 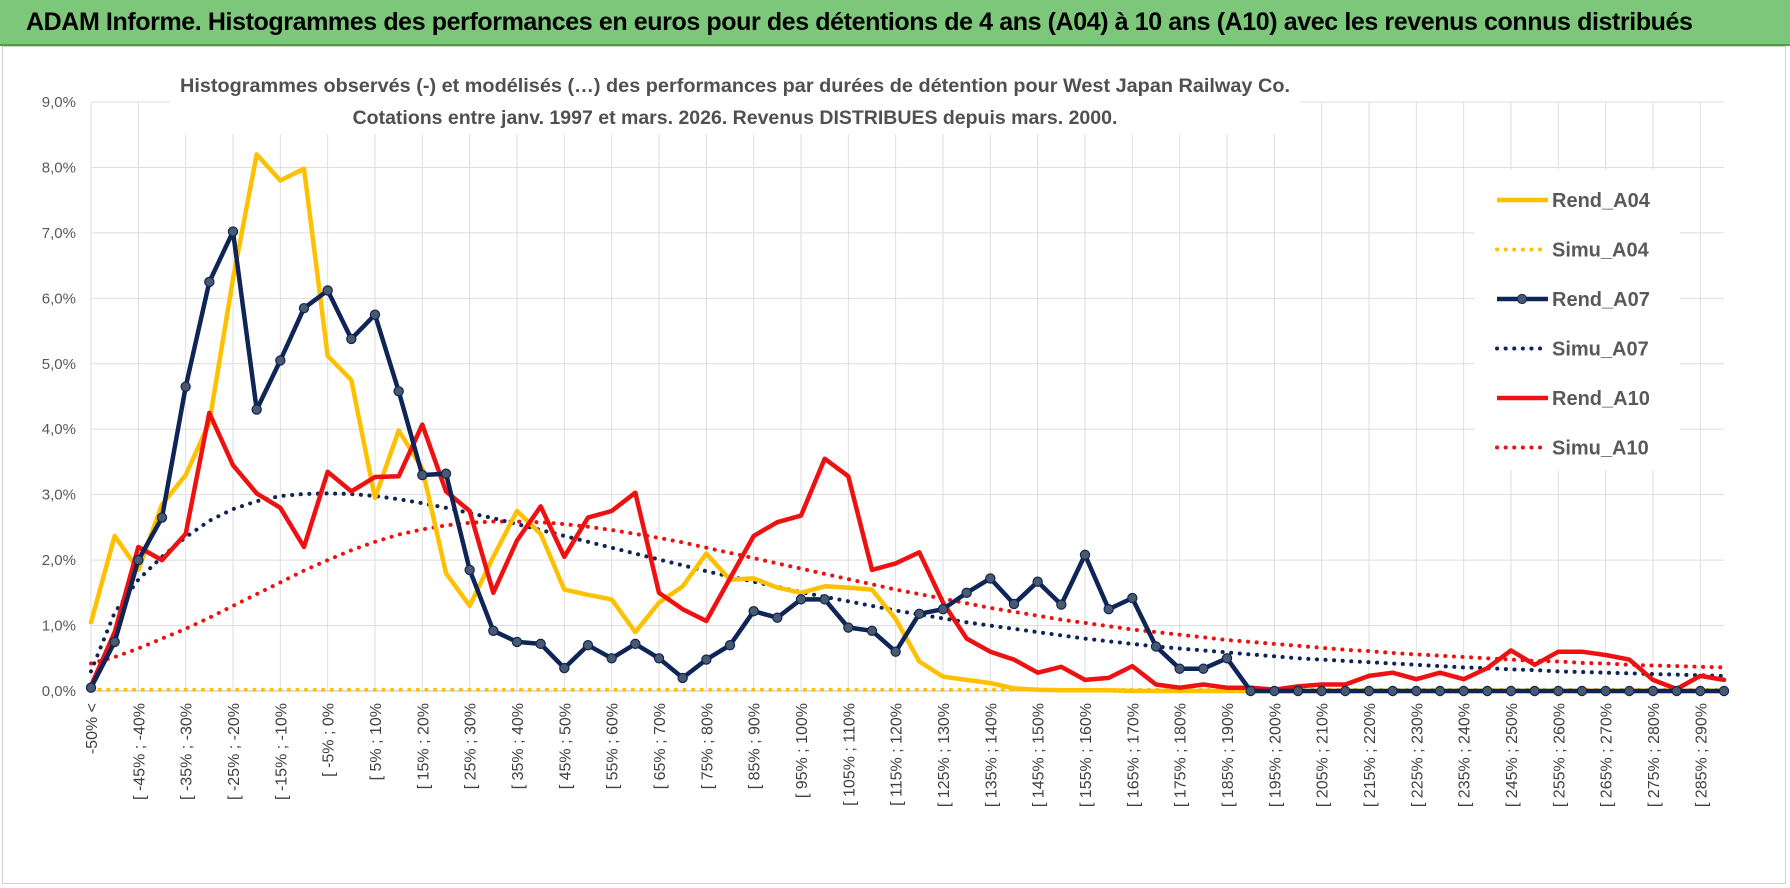 What do you see at coordinates (1086, 755) in the screenshot?
I see `x-tick-label: [ 155% ; 160%` at bounding box center [1086, 755].